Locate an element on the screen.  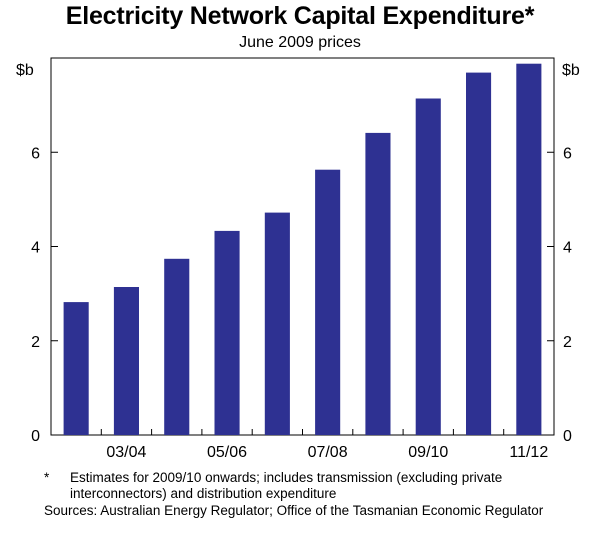
y-axis-unit-left: $b is located at coordinates (25, 70).